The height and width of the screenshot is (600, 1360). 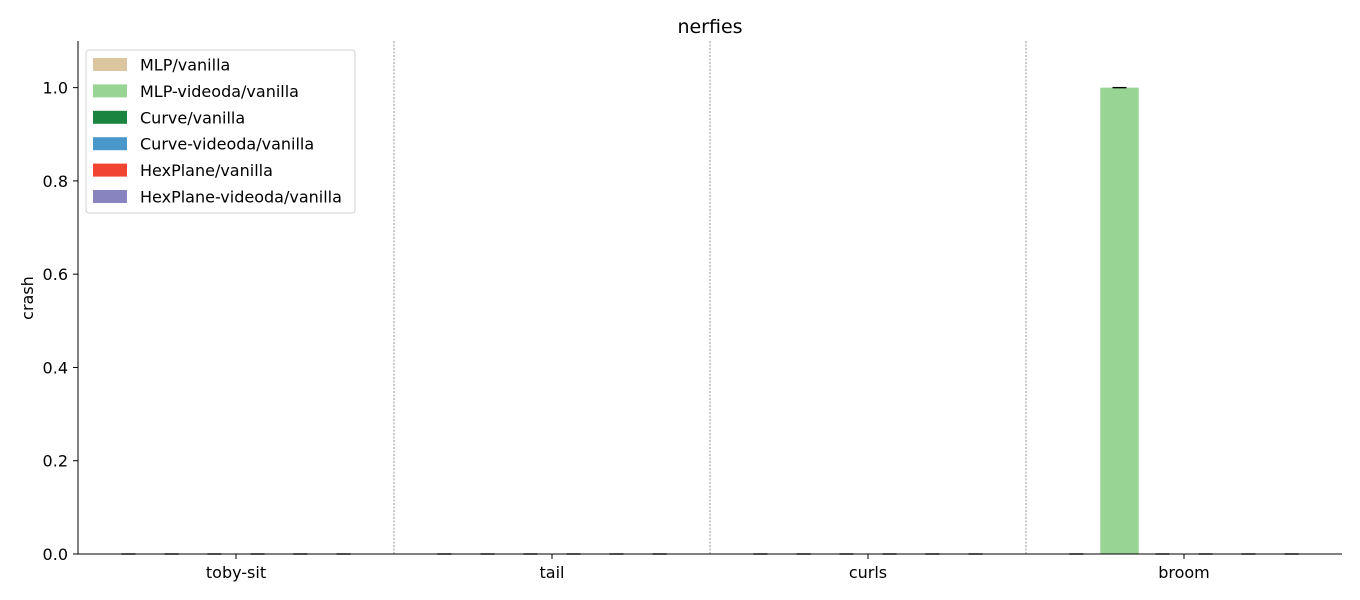 What do you see at coordinates (1119, 321) in the screenshot?
I see `bar` at bounding box center [1119, 321].